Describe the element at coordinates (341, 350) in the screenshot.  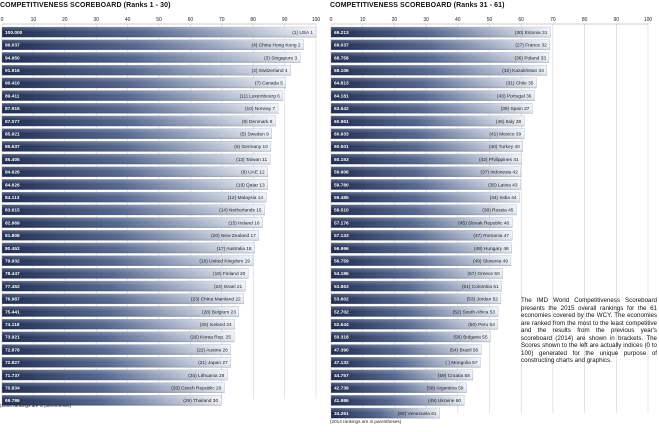
I see `bar-value-label: 47.390` at that location.